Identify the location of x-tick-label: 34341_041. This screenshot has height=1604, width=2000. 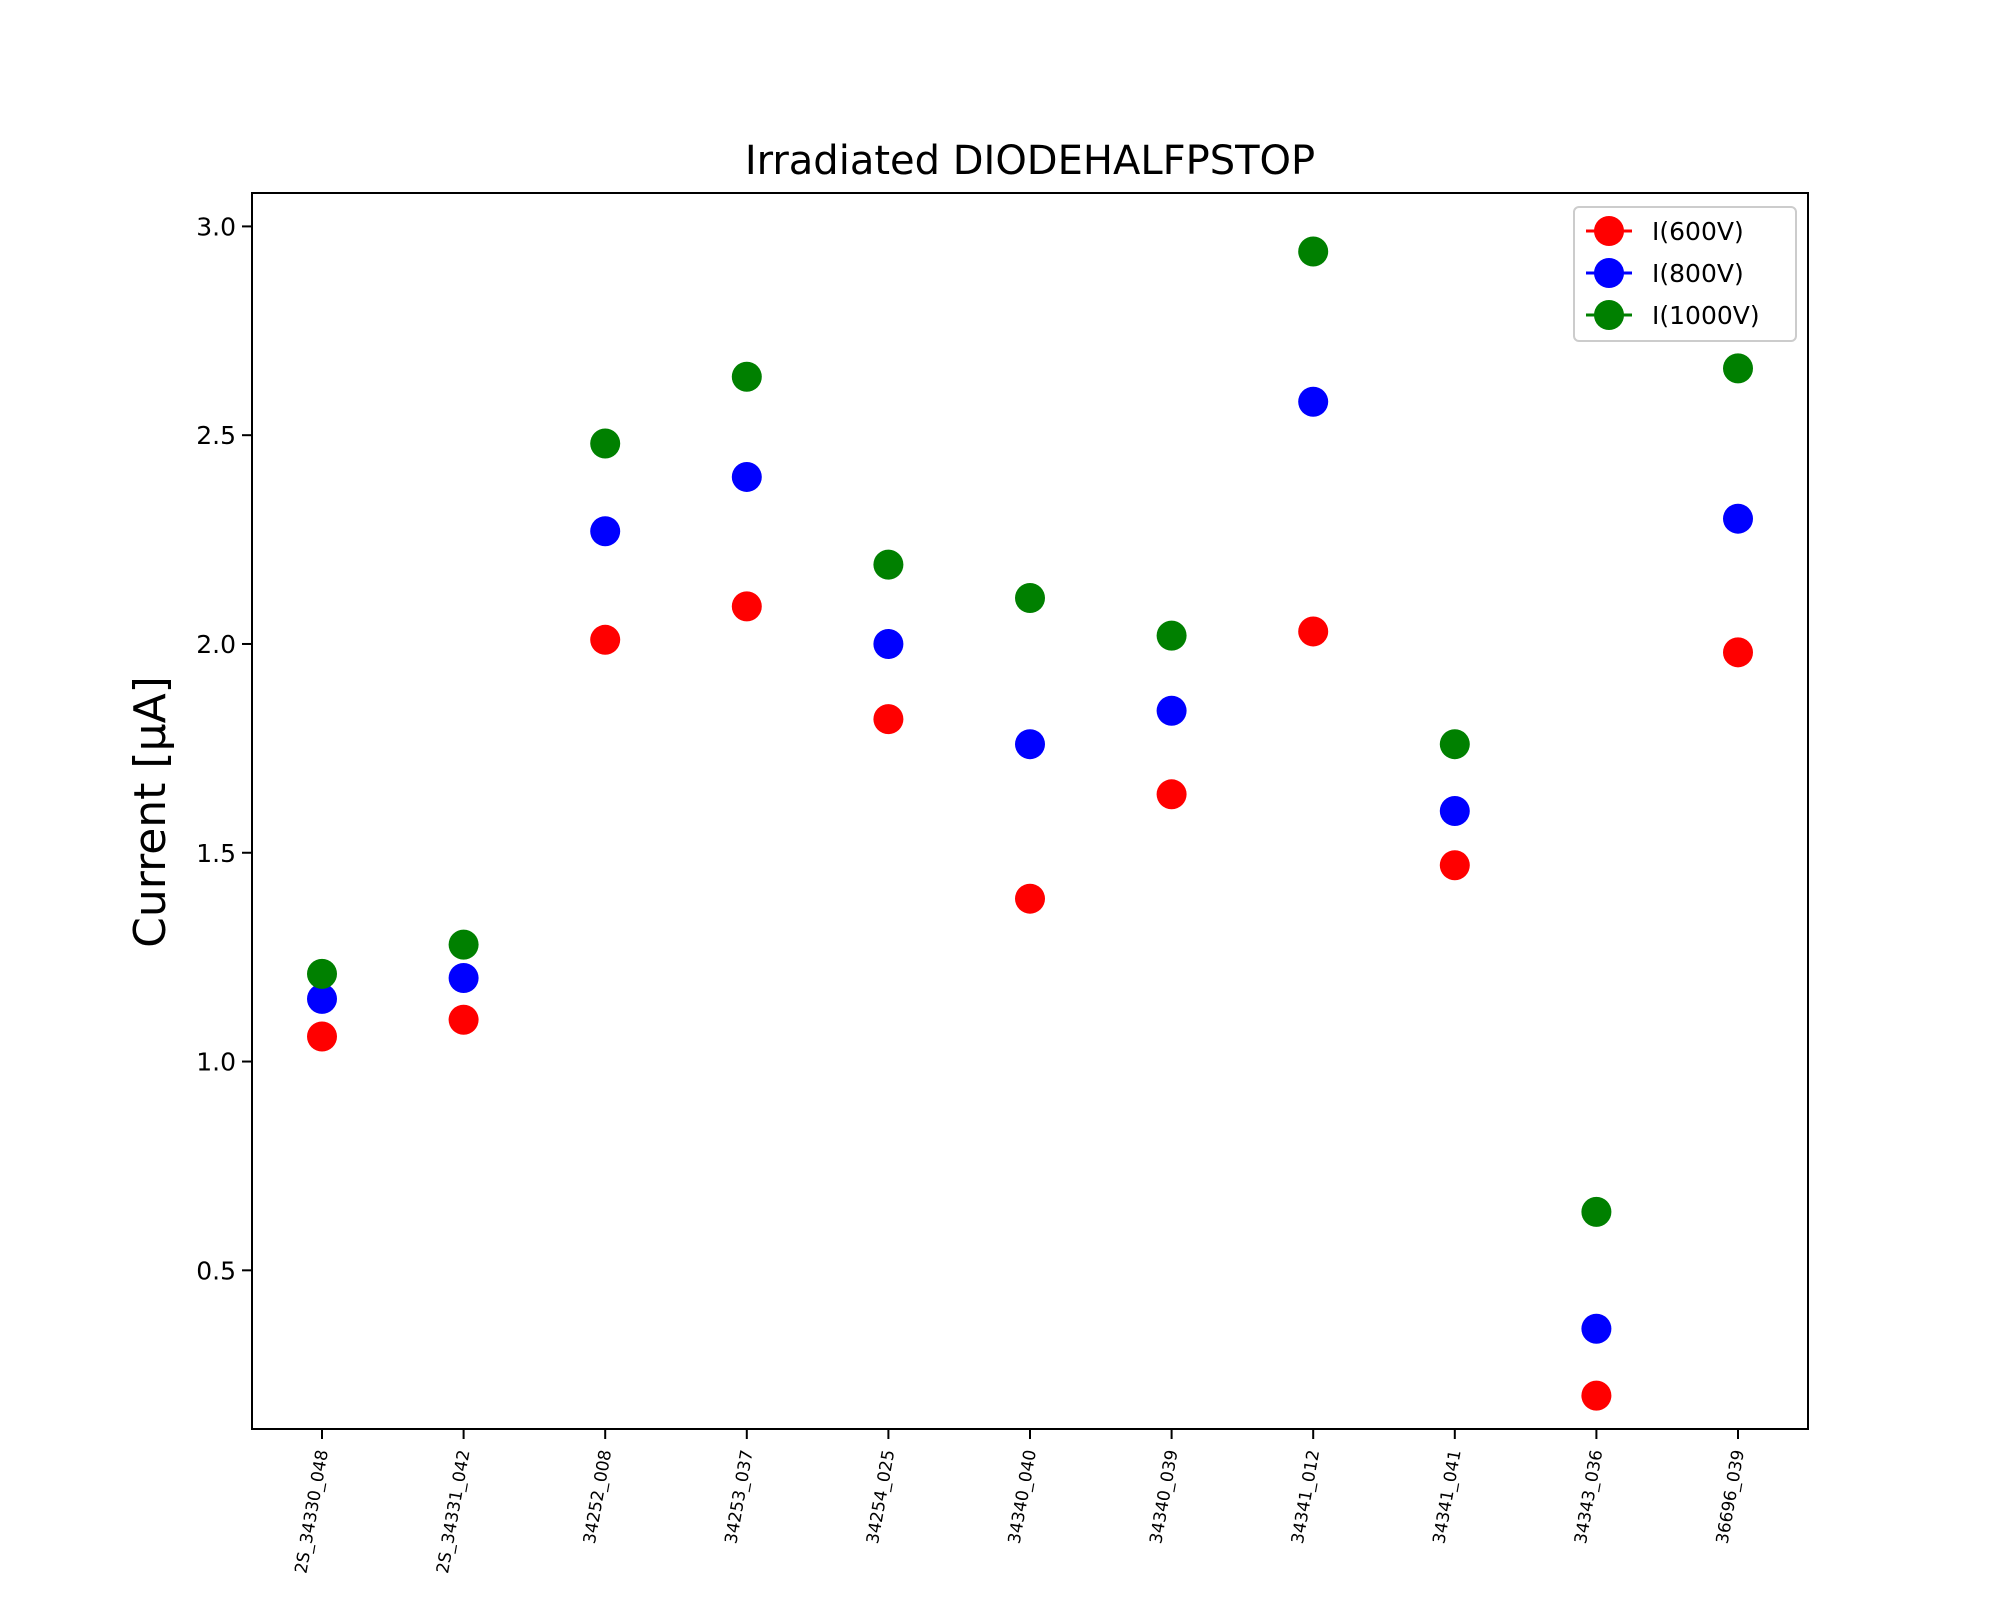
(1448, 1496).